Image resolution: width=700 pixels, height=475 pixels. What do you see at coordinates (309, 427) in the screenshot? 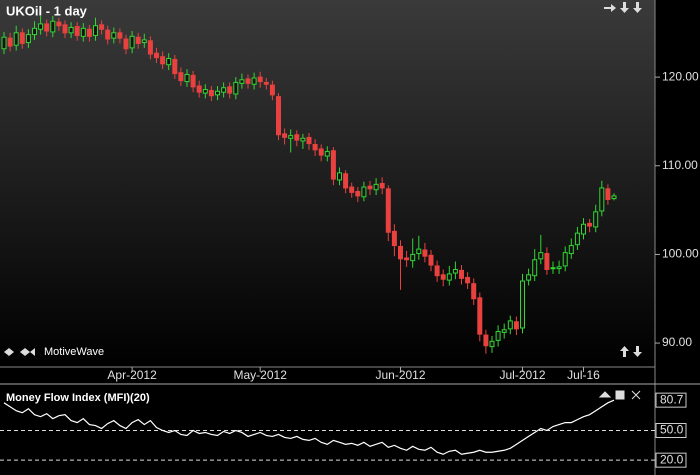
I see `mfi-line` at bounding box center [309, 427].